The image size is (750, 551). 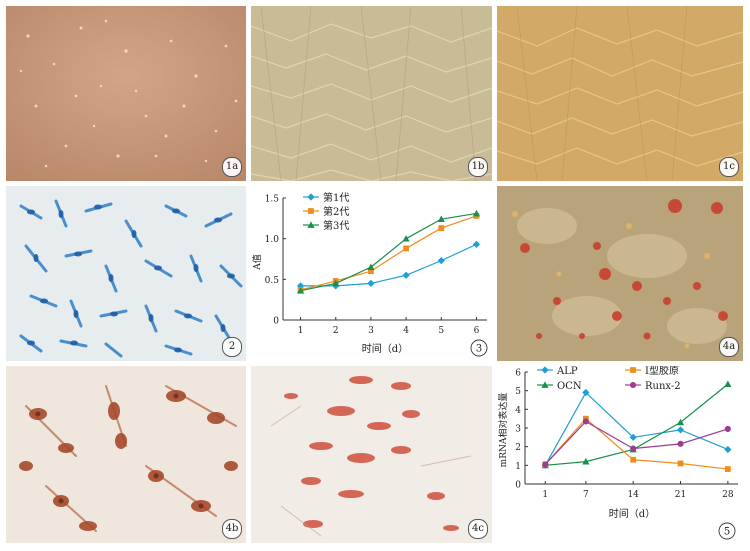 What do you see at coordinates (301, 331) in the screenshot?
I see `chart3-x-tick-label: 1` at bounding box center [301, 331].